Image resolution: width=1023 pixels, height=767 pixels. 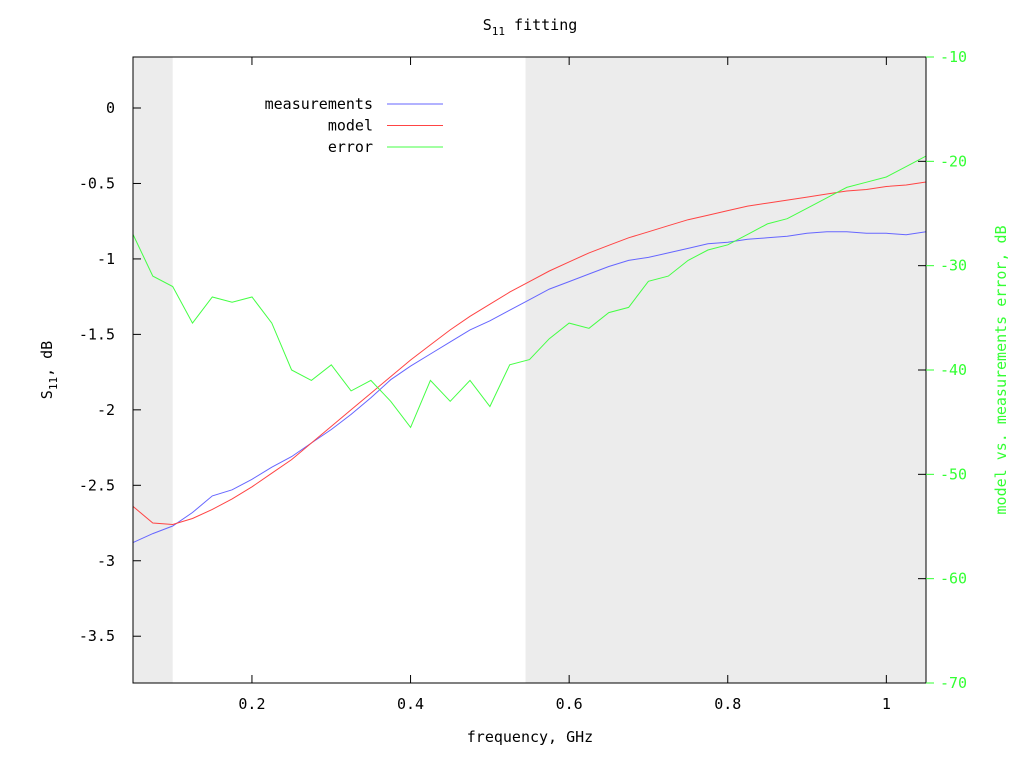 What do you see at coordinates (350, 126) in the screenshot?
I see `legend-label-model: model` at bounding box center [350, 126].